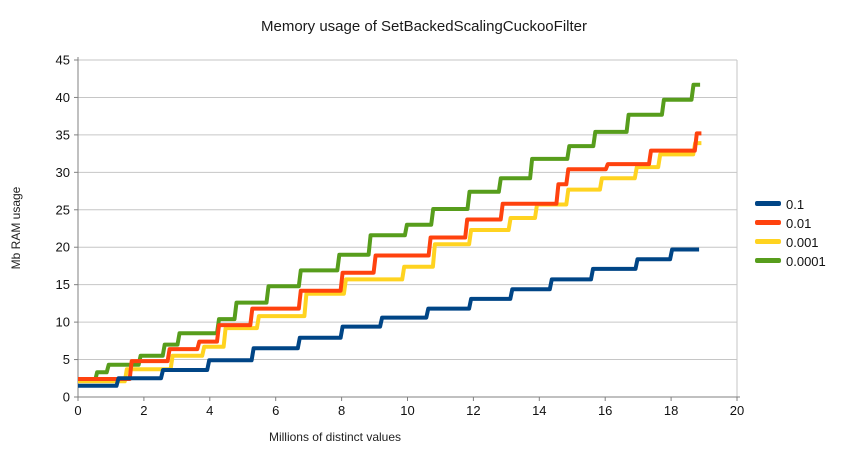 This screenshot has height=468, width=848. What do you see at coordinates (66, 397) in the screenshot?
I see `y-tick-label-0: 0` at bounding box center [66, 397].